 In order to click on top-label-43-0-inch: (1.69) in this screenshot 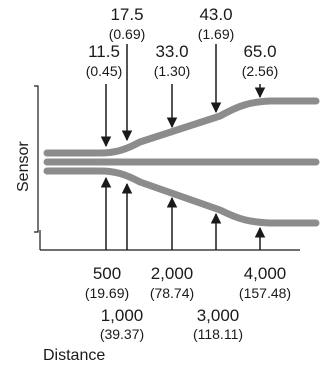, I will do `click(216, 34)`.